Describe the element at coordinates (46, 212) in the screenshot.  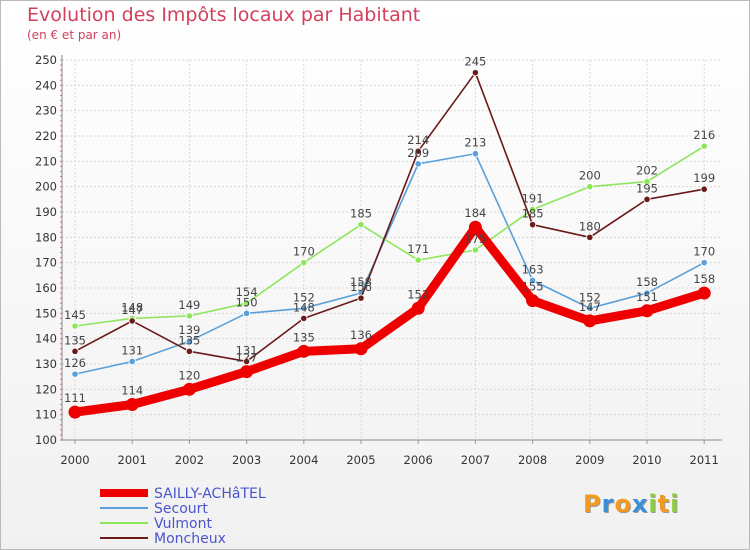
I see `y-tick-label: 190` at that location.